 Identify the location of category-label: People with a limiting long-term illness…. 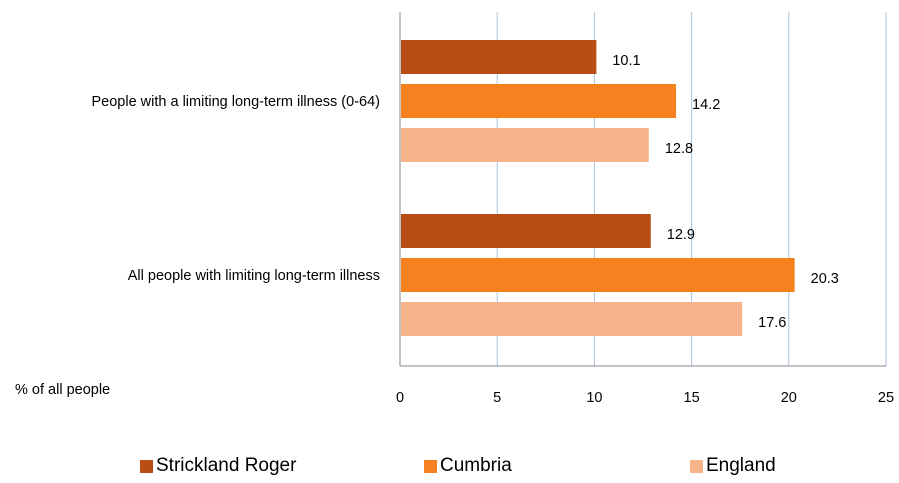
(235, 102).